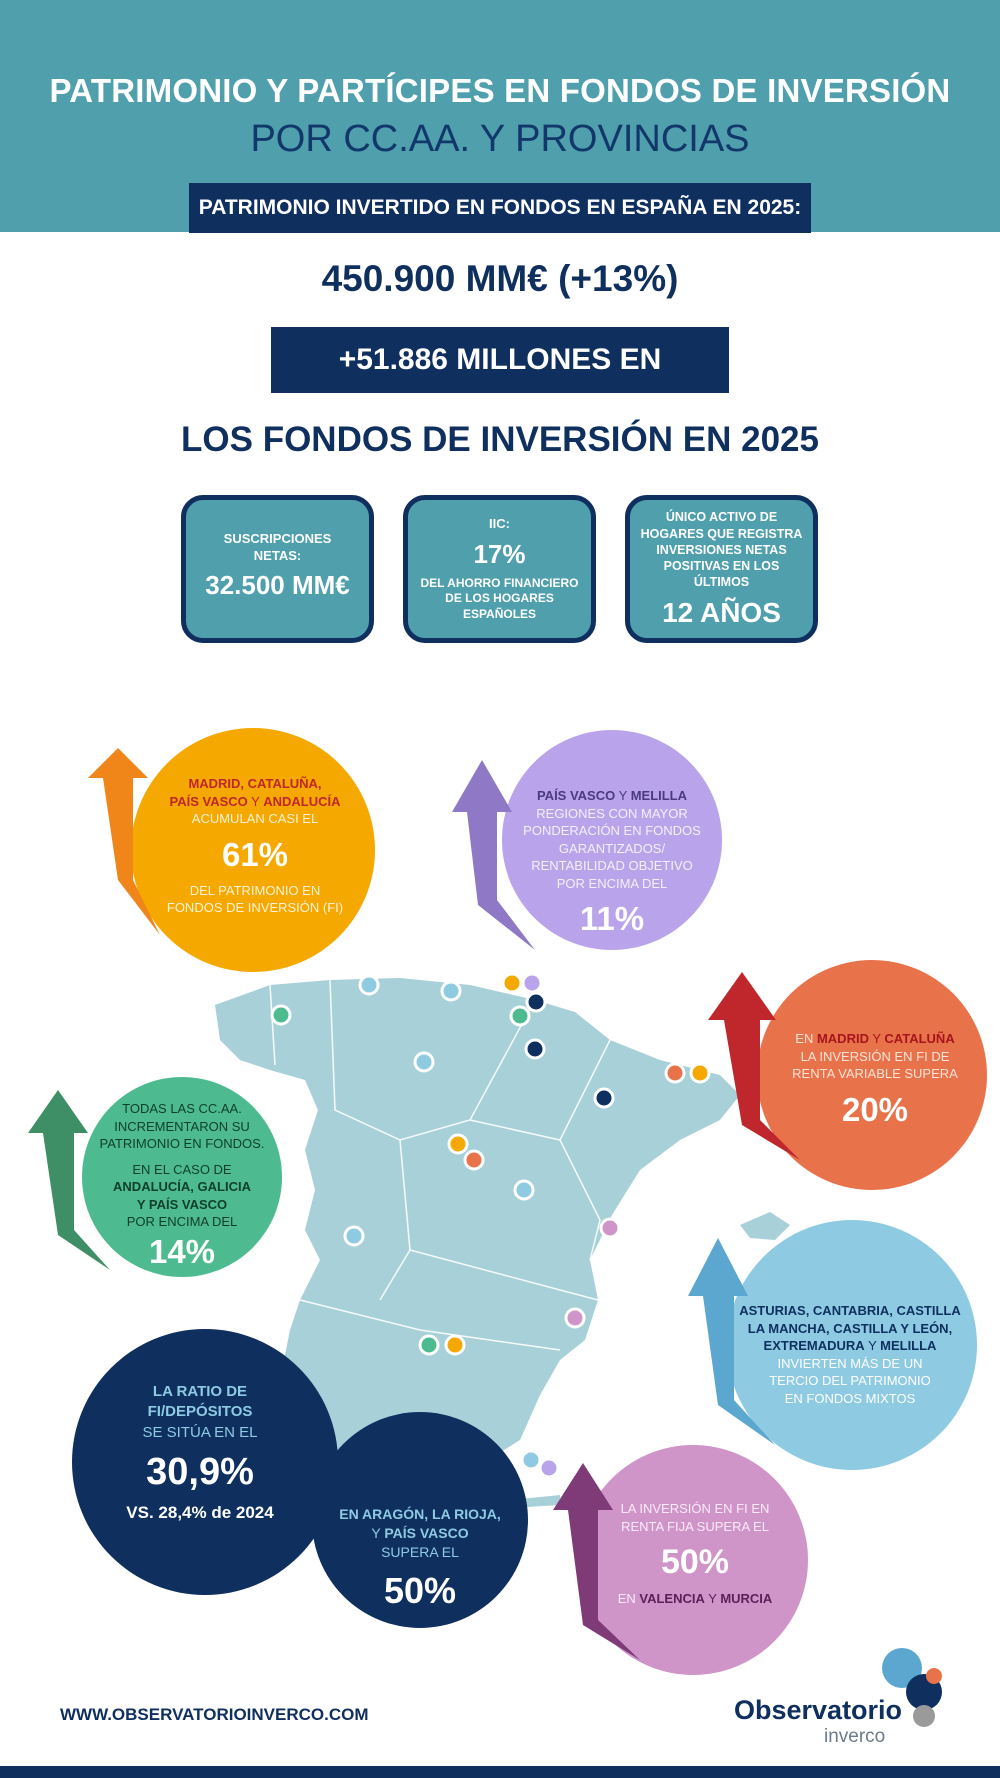 Image resolution: width=1000 pixels, height=1778 pixels. I want to click on bubble-regions-line: EN VALENCIA Y MURCIA, so click(695, 1599).